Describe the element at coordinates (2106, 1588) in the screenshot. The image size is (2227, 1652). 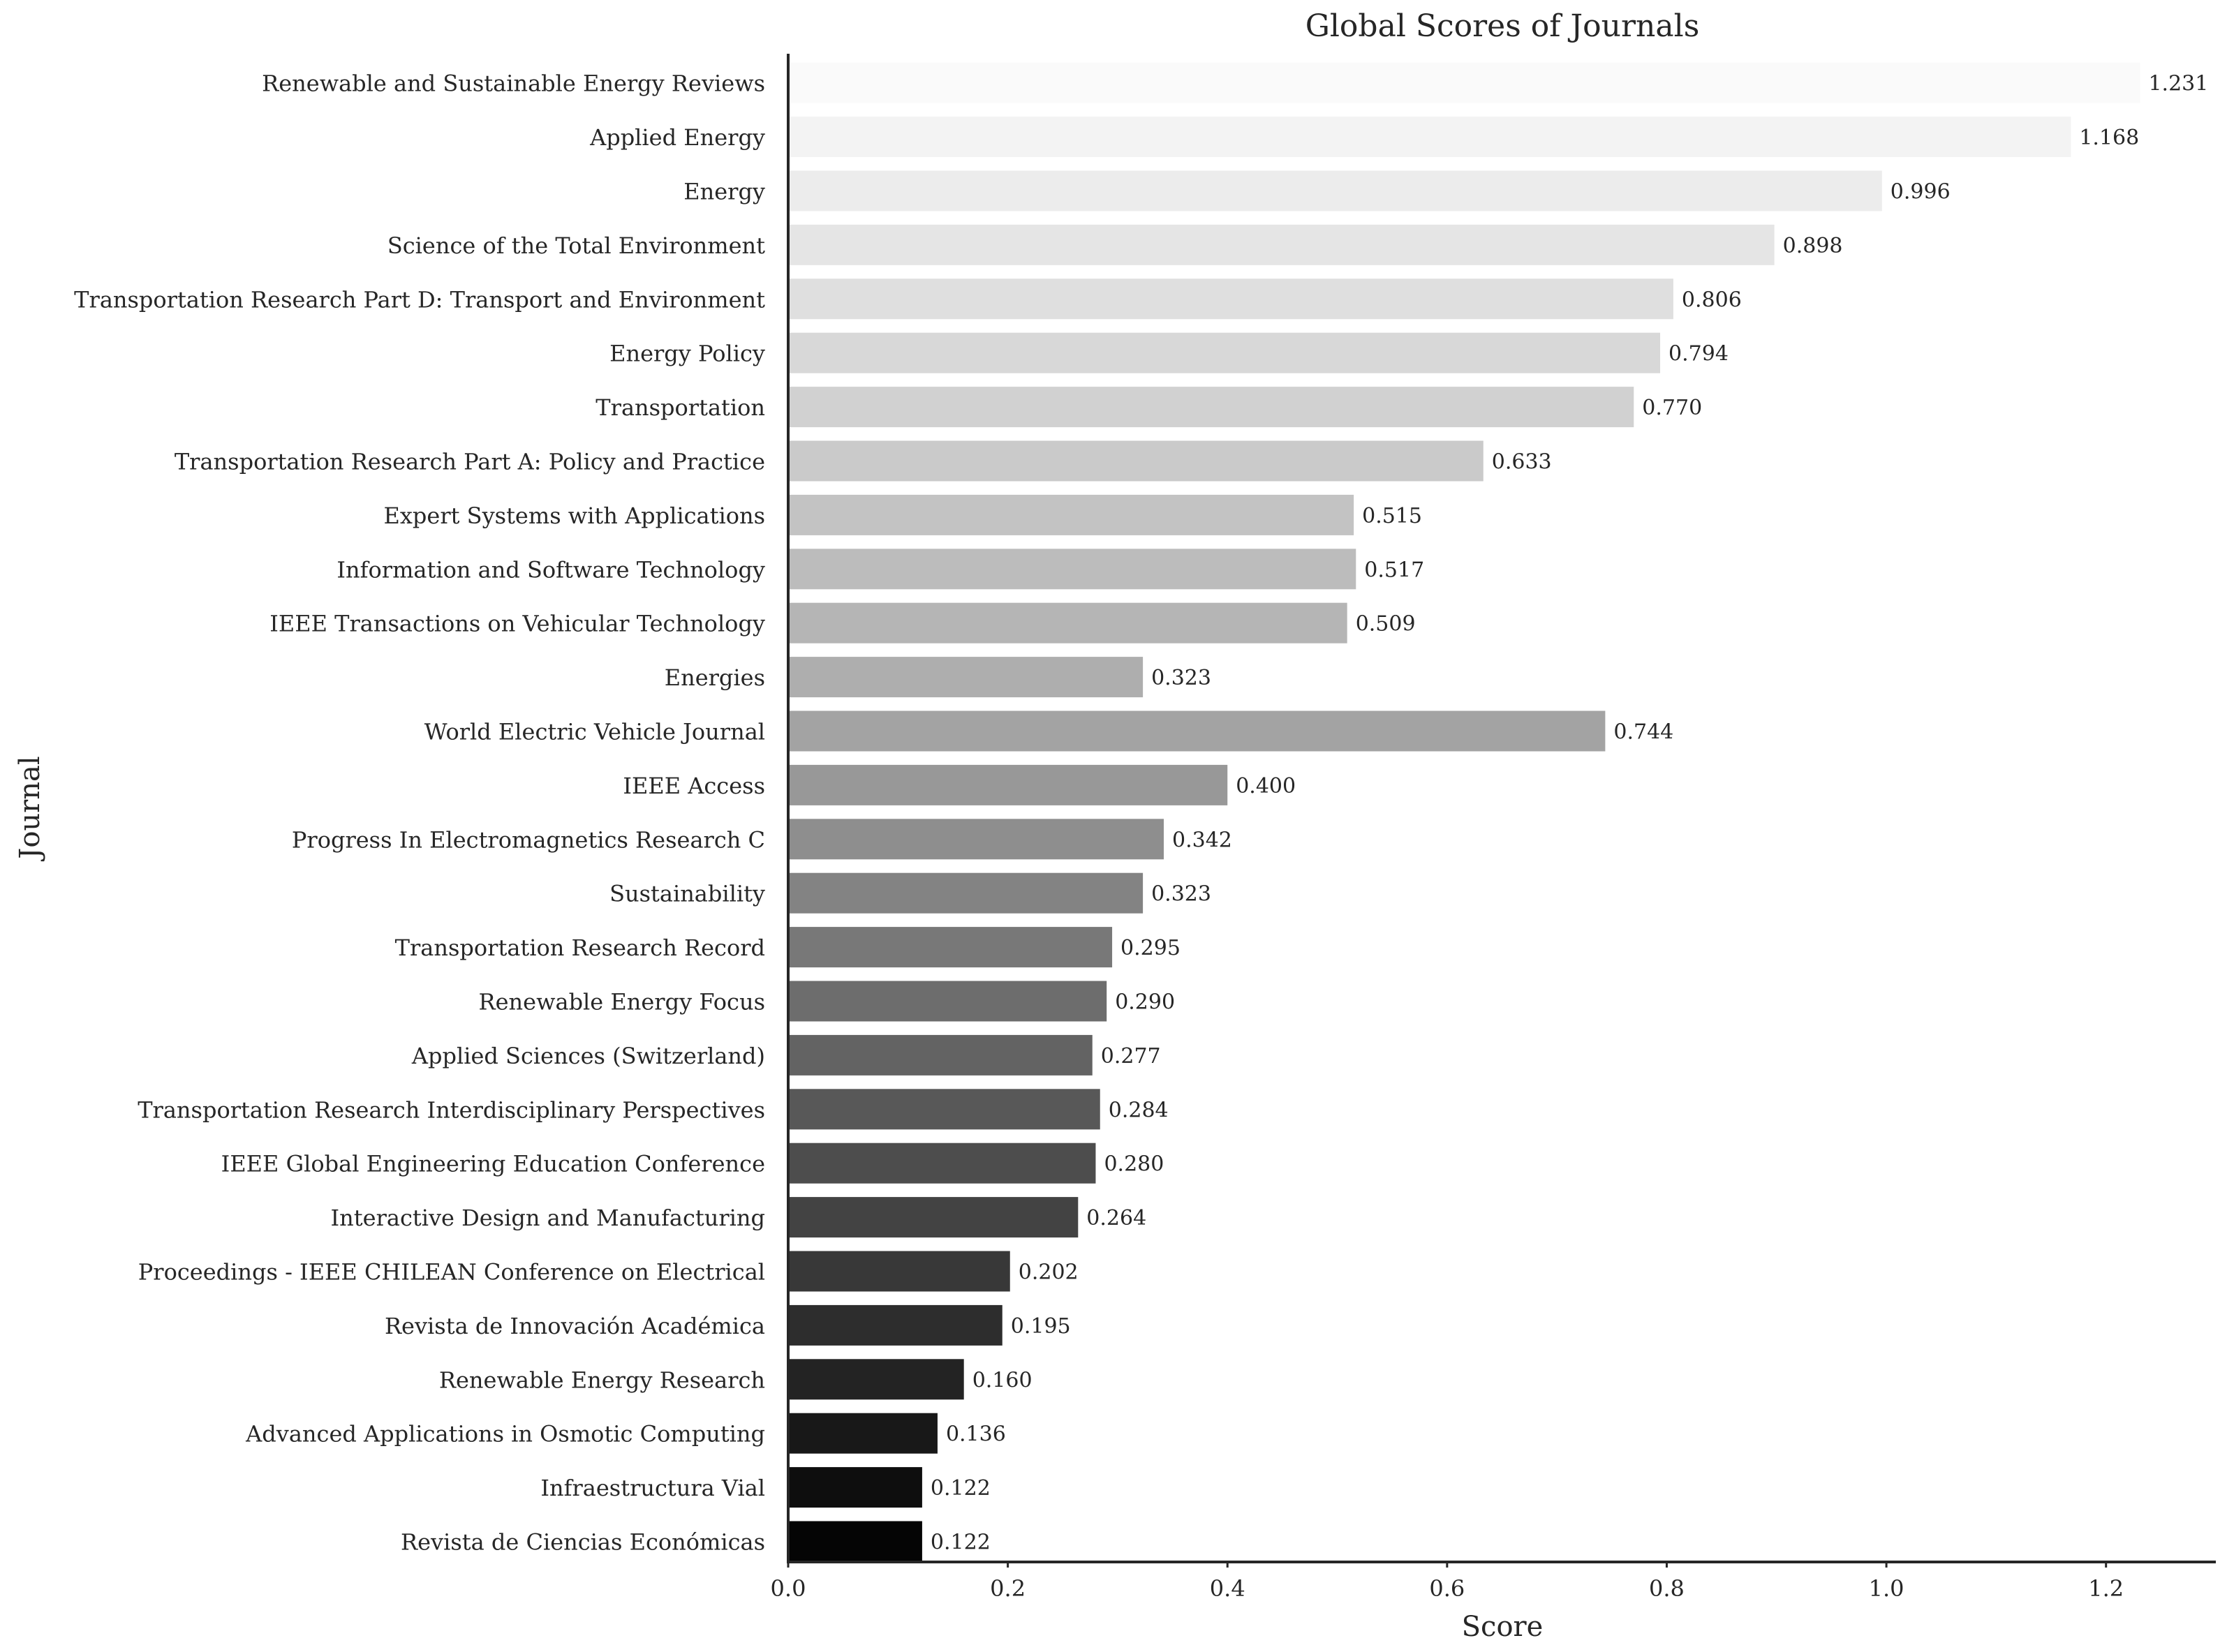
I see `x-tick-label: 1.2` at that location.